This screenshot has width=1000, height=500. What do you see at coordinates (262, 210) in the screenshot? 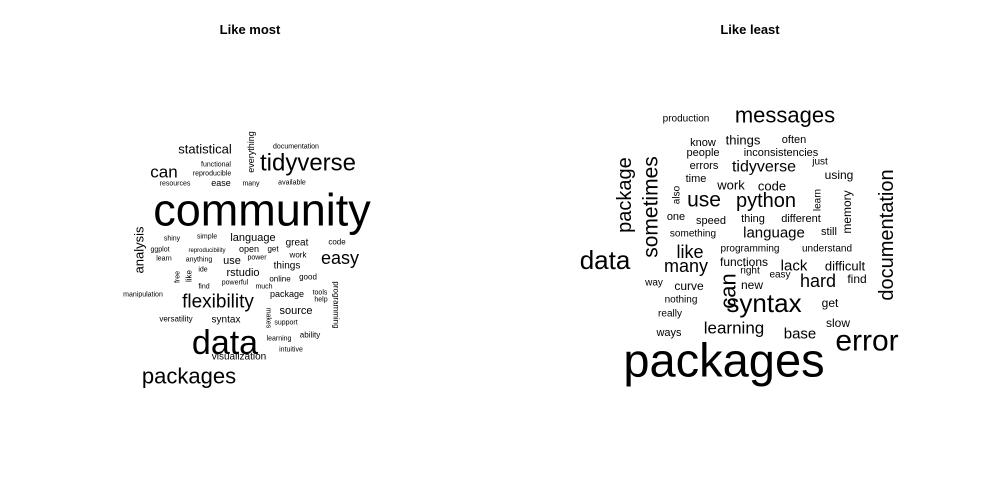
I see `word-community: community` at bounding box center [262, 210].